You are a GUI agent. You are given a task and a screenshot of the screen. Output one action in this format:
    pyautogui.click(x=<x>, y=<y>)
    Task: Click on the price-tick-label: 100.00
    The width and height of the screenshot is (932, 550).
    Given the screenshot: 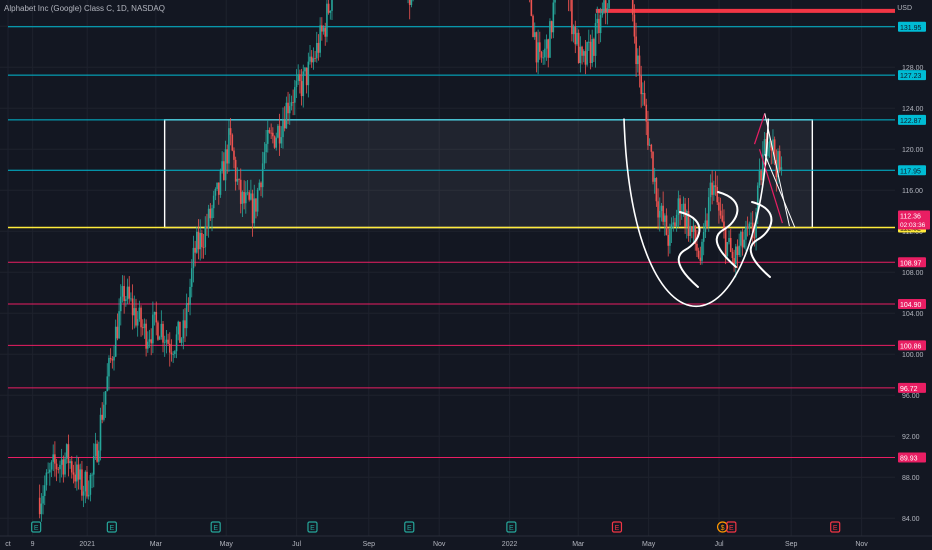 What is the action you would take?
    pyautogui.click(x=913, y=355)
    